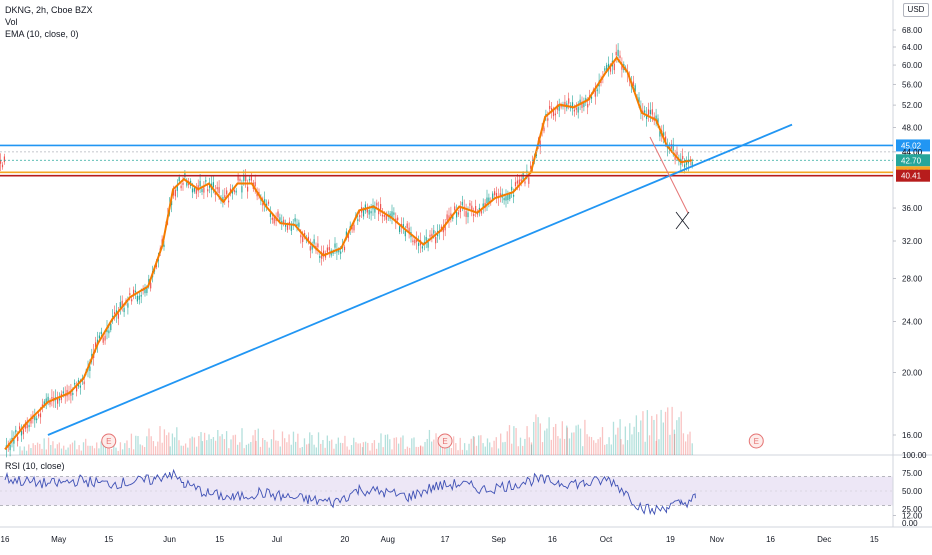  Describe the element at coordinates (58, 539) in the screenshot. I see `time-tick-label: May` at that location.